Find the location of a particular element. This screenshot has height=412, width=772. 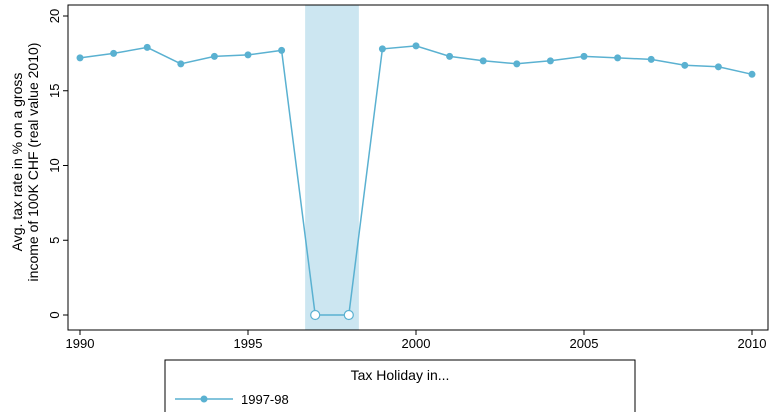

data-point-2008 is located at coordinates (685, 65).